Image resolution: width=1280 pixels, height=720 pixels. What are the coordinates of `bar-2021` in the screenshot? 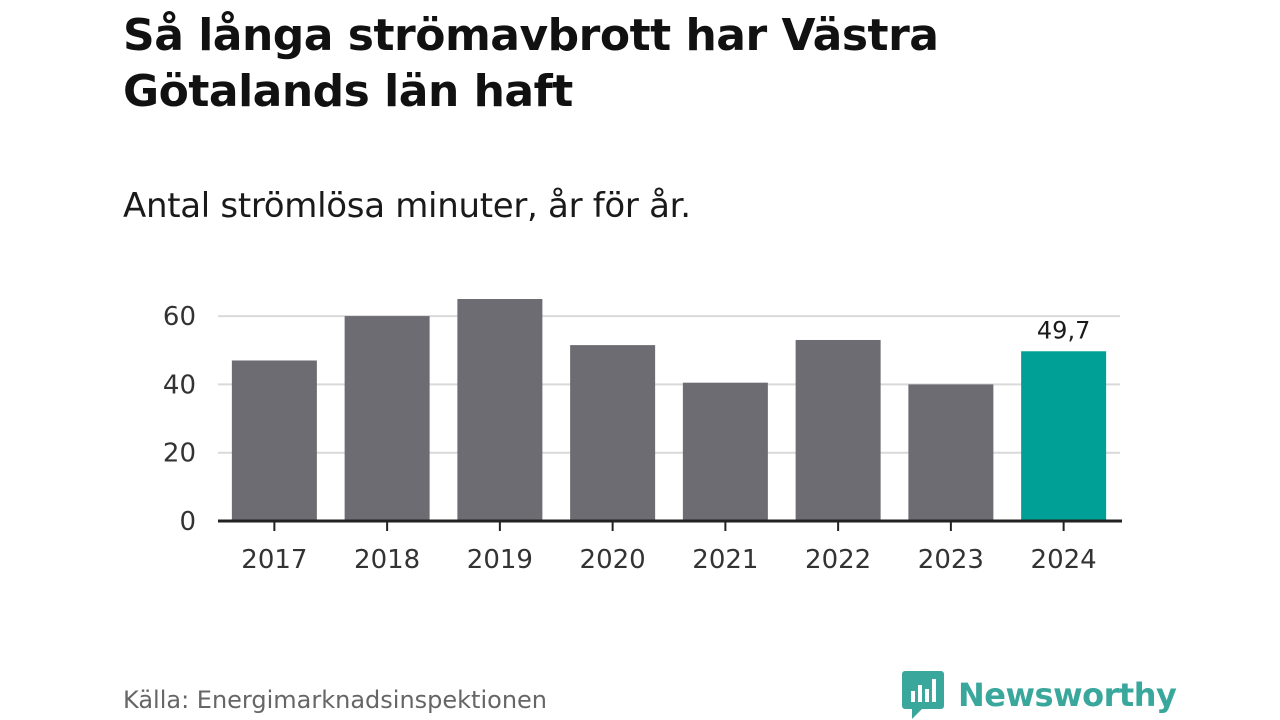 It's located at (725, 451).